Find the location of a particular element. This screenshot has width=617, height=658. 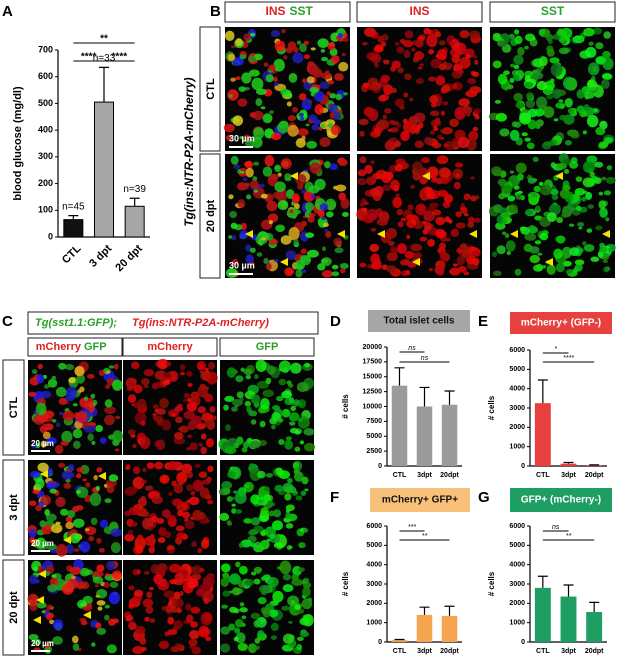

y-tick-label: 6000 is located at coordinates (517, 350).